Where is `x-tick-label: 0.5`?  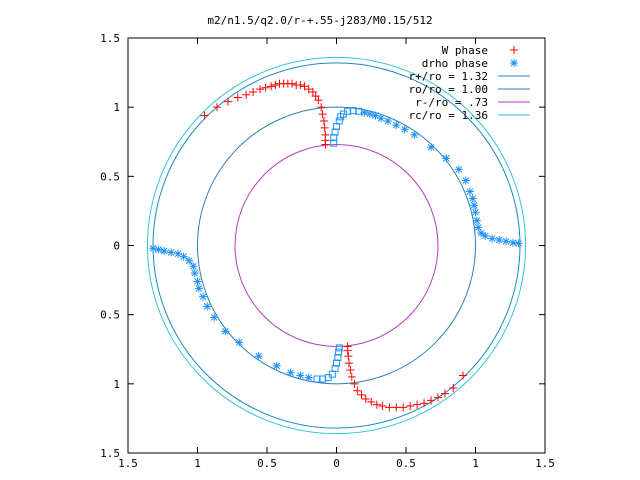
x-tick-label: 0.5 is located at coordinates (406, 463).